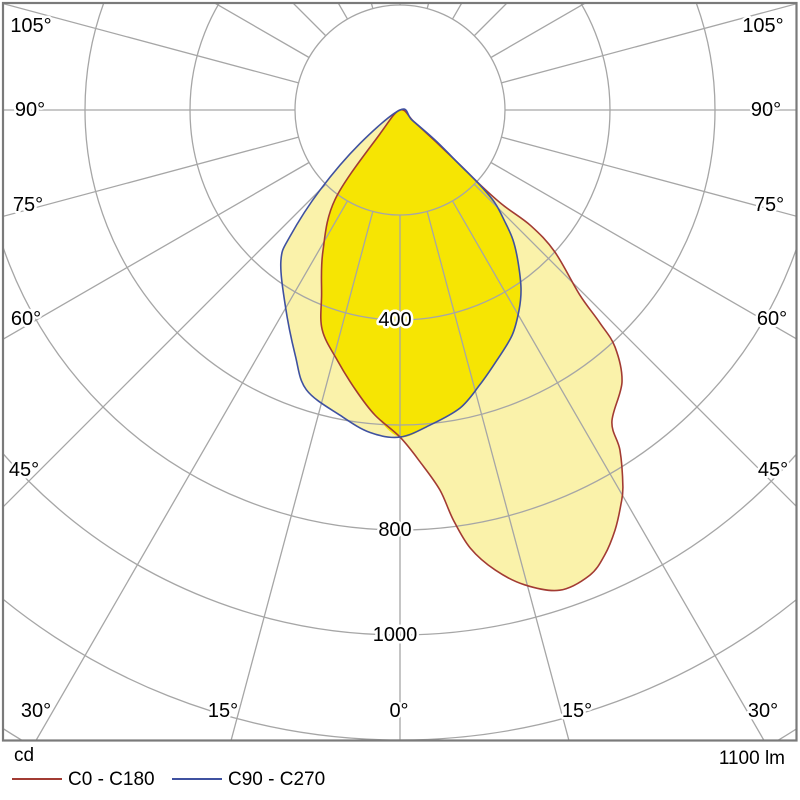  Describe the element at coordinates (763, 711) in the screenshot. I see `angle-label-9: 30°` at that location.